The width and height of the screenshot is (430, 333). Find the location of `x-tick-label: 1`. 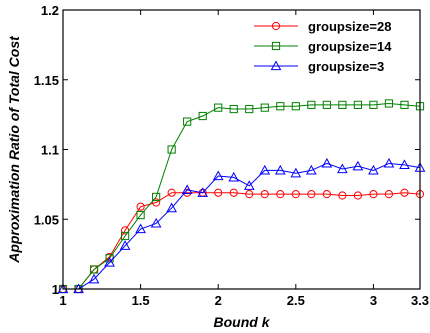

x-tick-label: 1 is located at coordinates (62, 300).